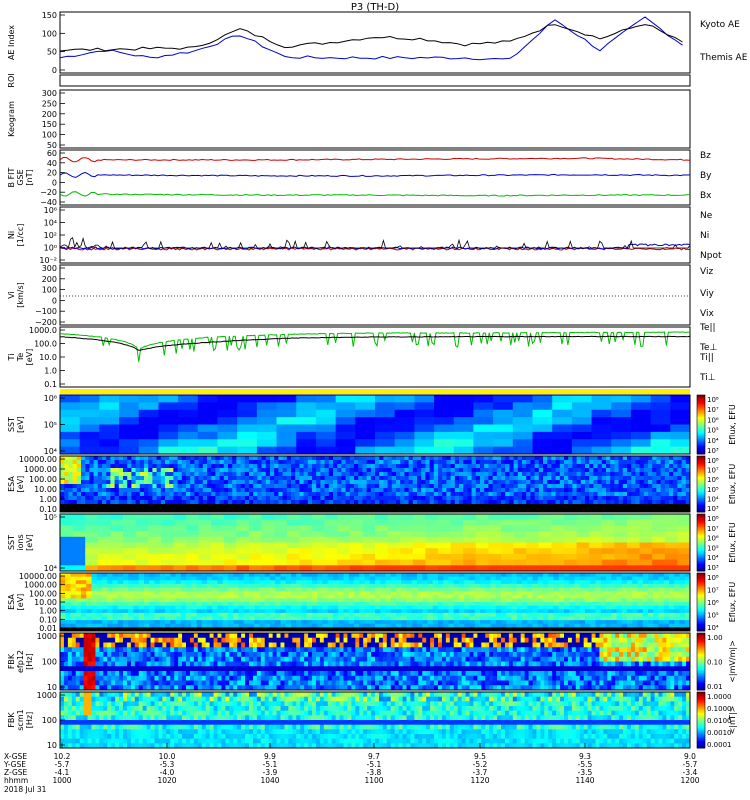  What do you see at coordinates (375, 174) in the screenshot?
I see `bfield-series-by` at bounding box center [375, 174].